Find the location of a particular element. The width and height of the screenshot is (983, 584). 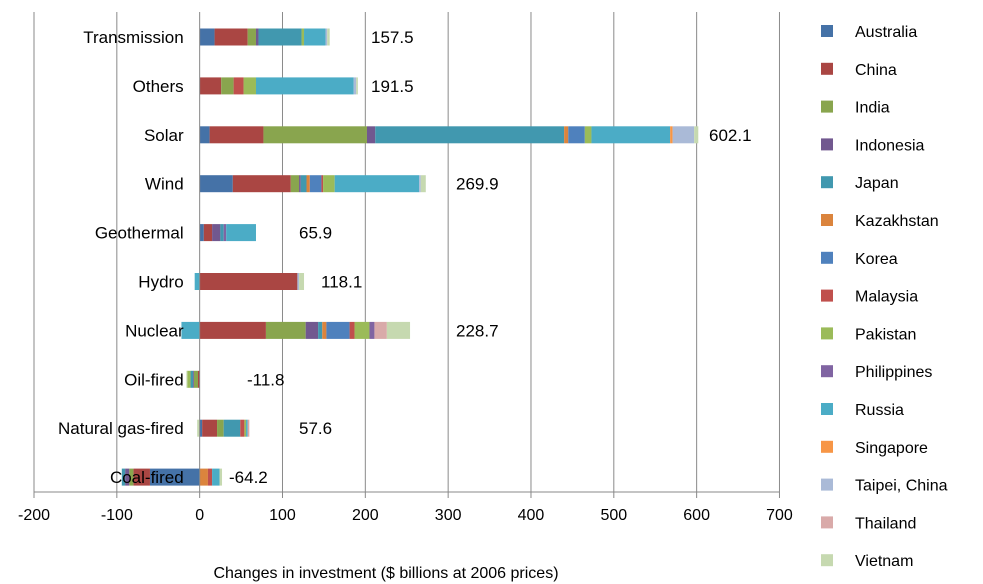

x-tick-label: 200 is located at coordinates (365, 515).